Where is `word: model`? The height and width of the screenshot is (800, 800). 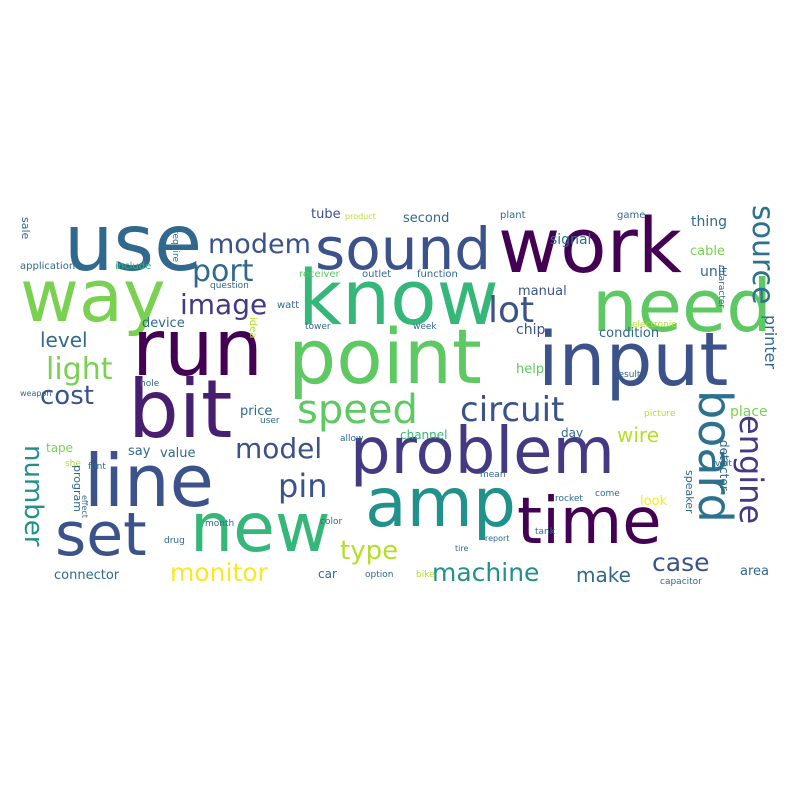 word: model is located at coordinates (279, 448).